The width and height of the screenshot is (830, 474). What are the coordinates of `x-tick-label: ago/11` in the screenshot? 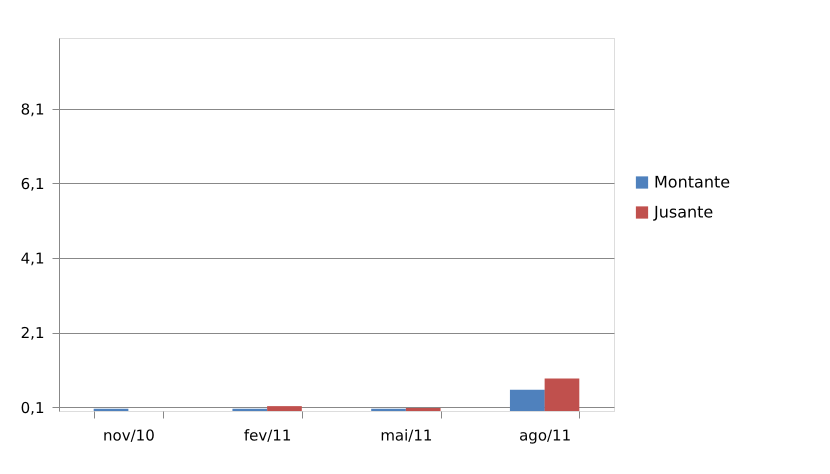 It's located at (545, 435).